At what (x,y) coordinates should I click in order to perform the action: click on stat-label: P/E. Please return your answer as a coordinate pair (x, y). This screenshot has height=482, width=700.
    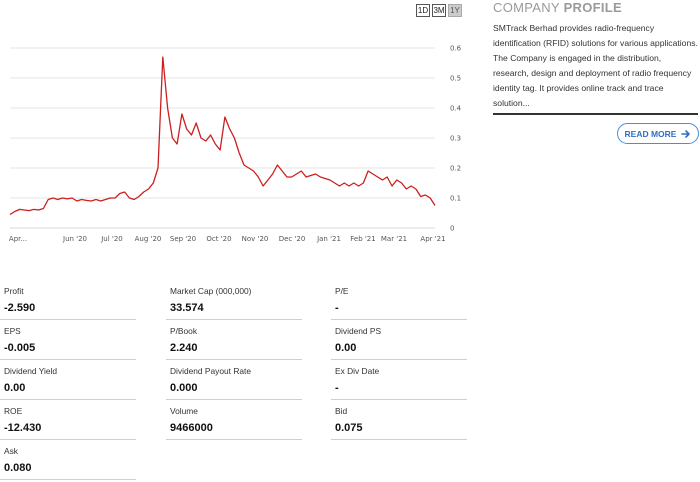
    Looking at the image, I should click on (342, 291).